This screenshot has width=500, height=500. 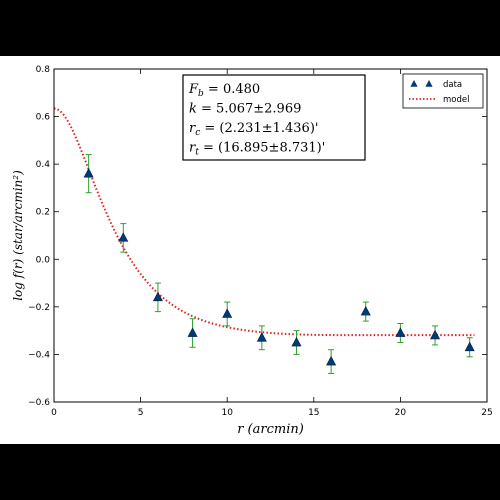 What do you see at coordinates (141, 413) in the screenshot?
I see `x-tick-label: 5` at bounding box center [141, 413].